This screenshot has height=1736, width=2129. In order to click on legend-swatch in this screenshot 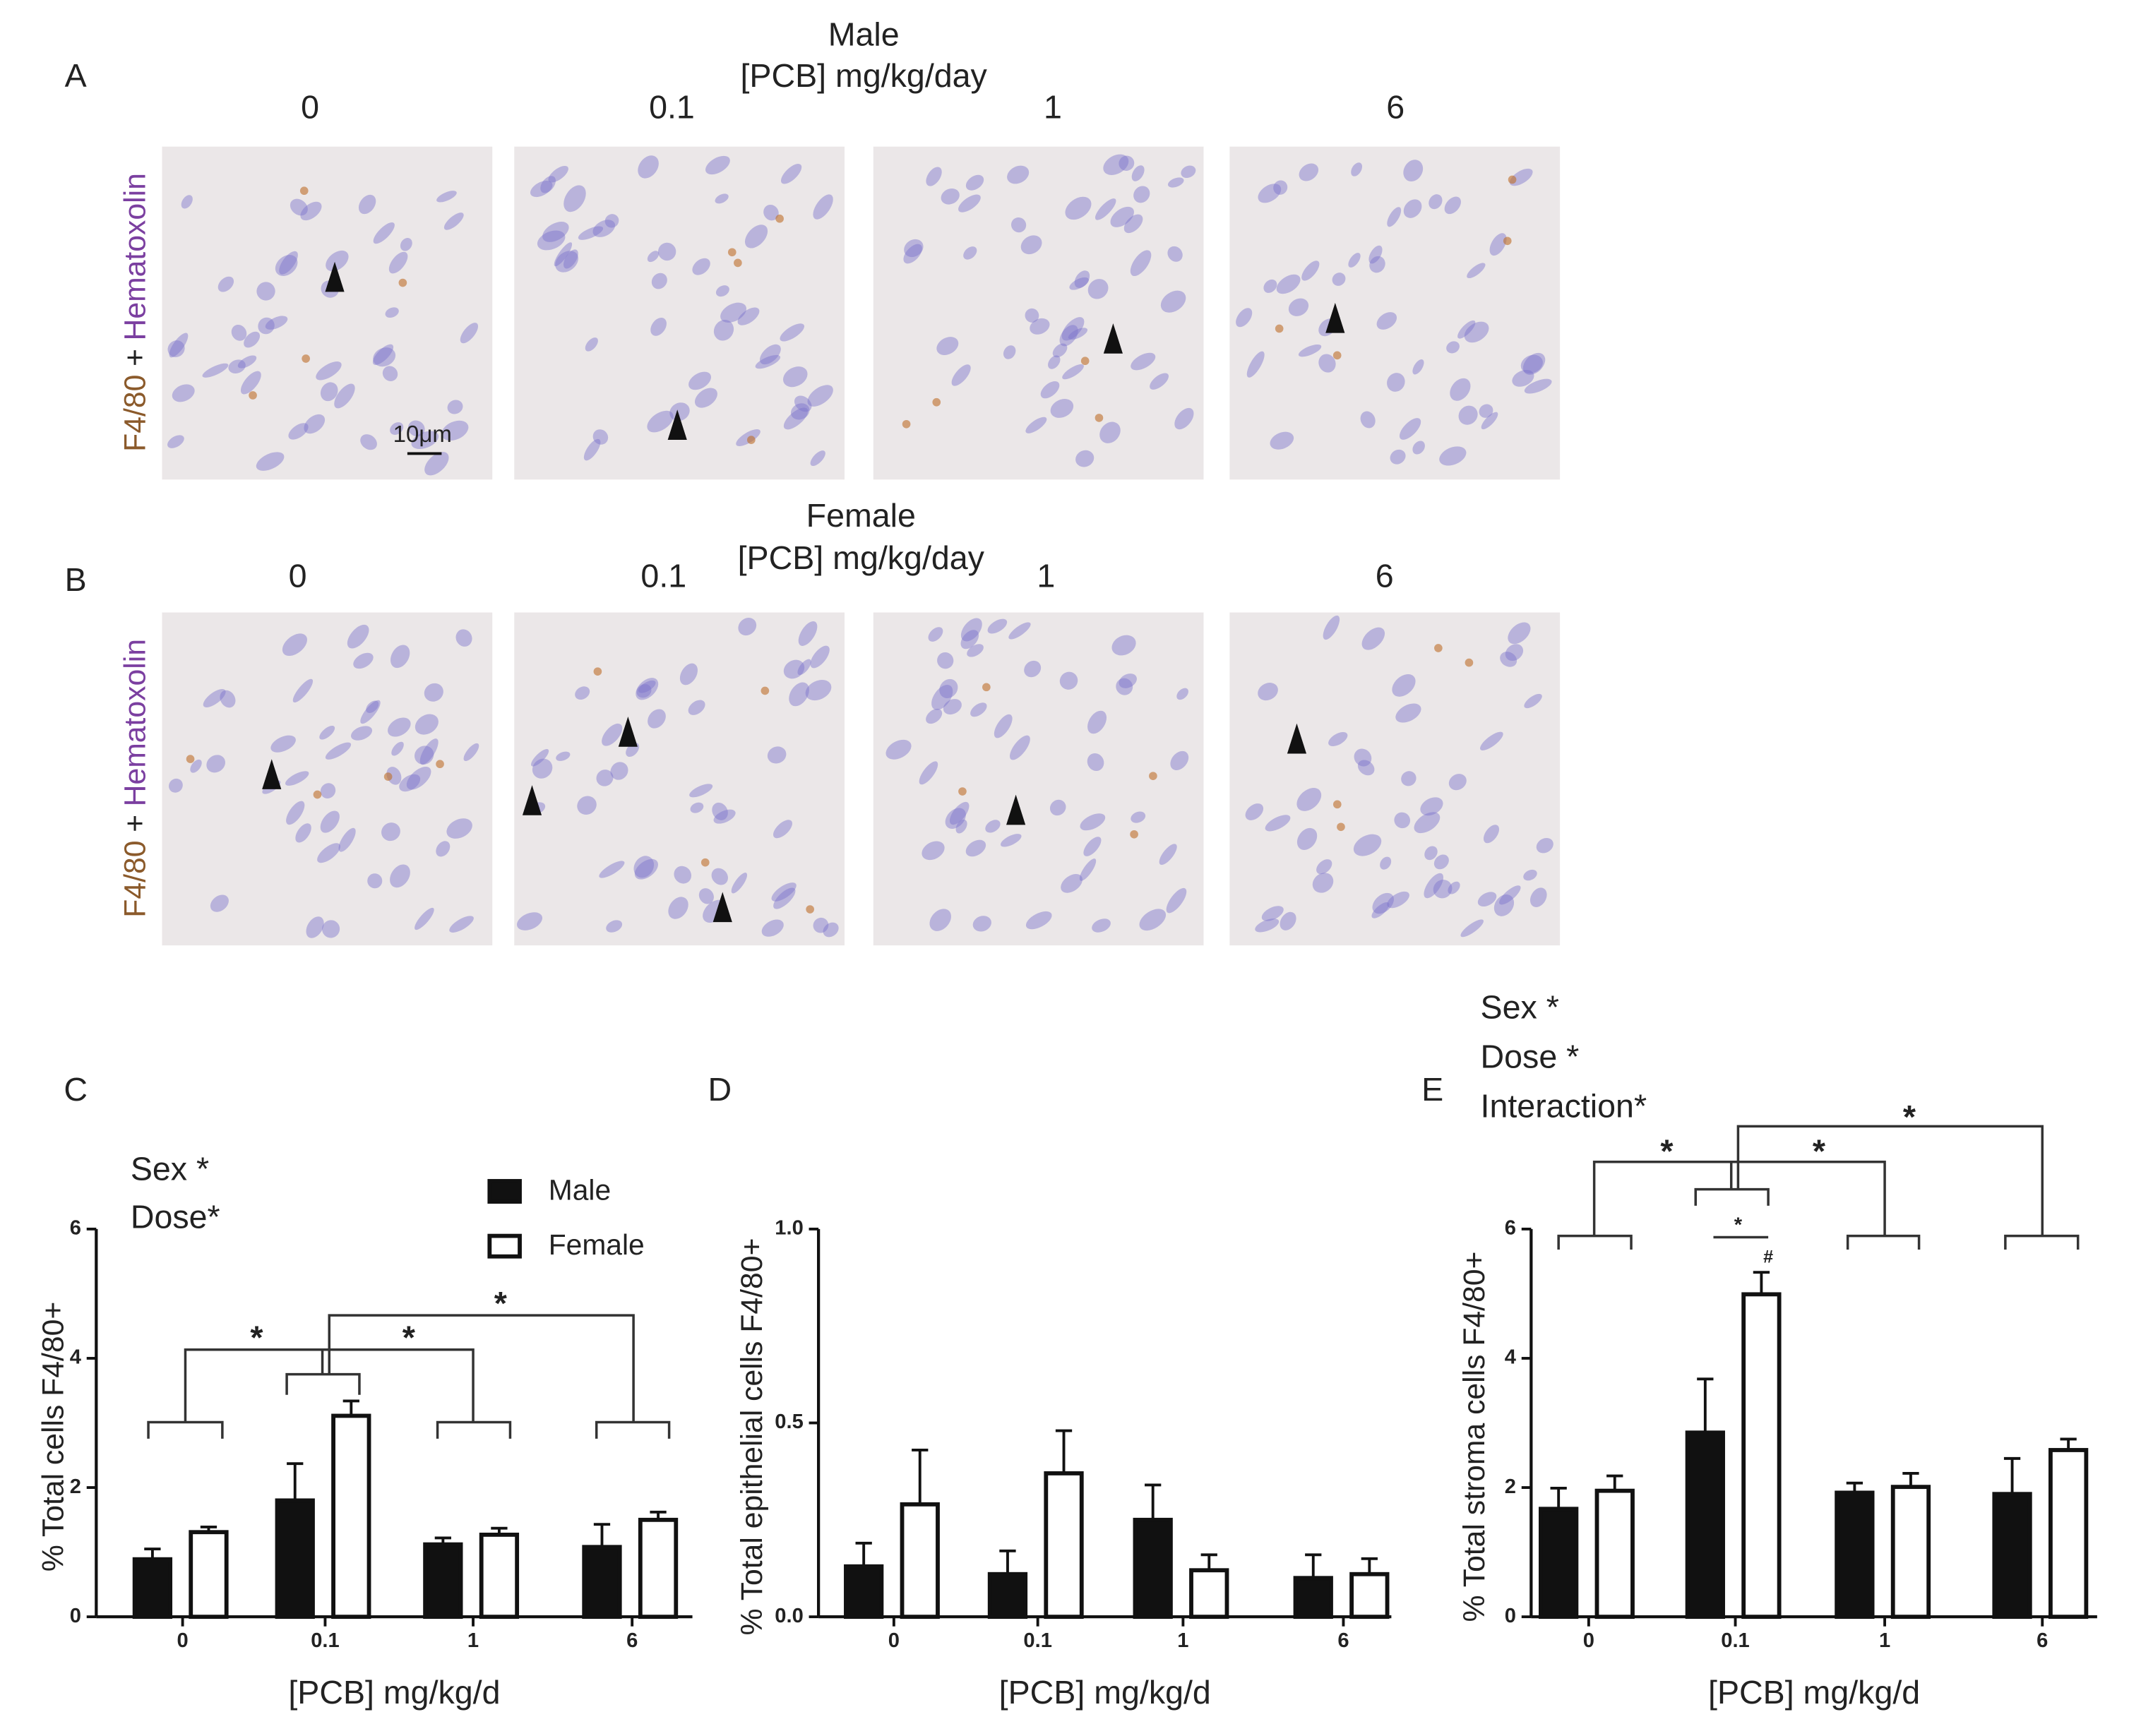, I will do `click(505, 1246)`.